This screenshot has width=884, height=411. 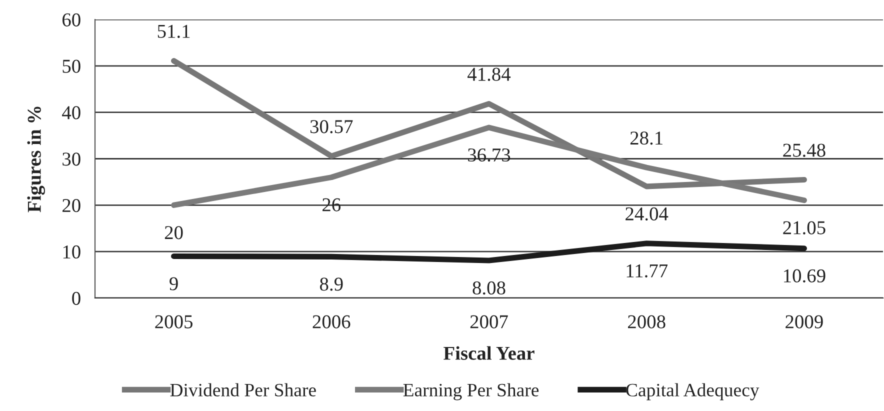 What do you see at coordinates (646, 138) in the screenshot?
I see `data-label: 28.1` at bounding box center [646, 138].